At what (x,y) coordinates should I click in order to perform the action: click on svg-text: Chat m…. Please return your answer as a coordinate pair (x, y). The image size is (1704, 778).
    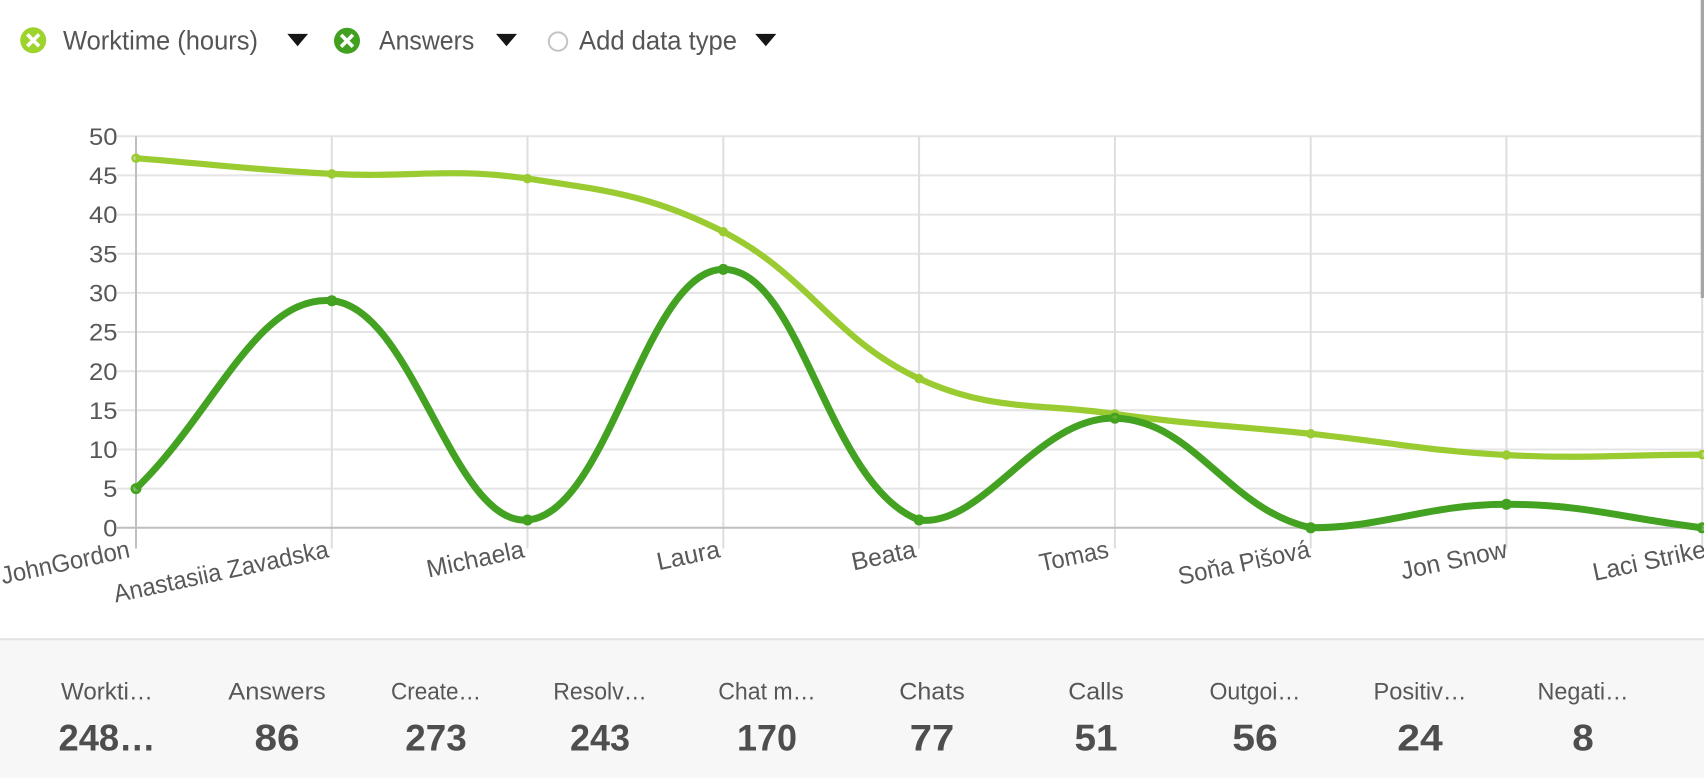
    Looking at the image, I should click on (767, 691).